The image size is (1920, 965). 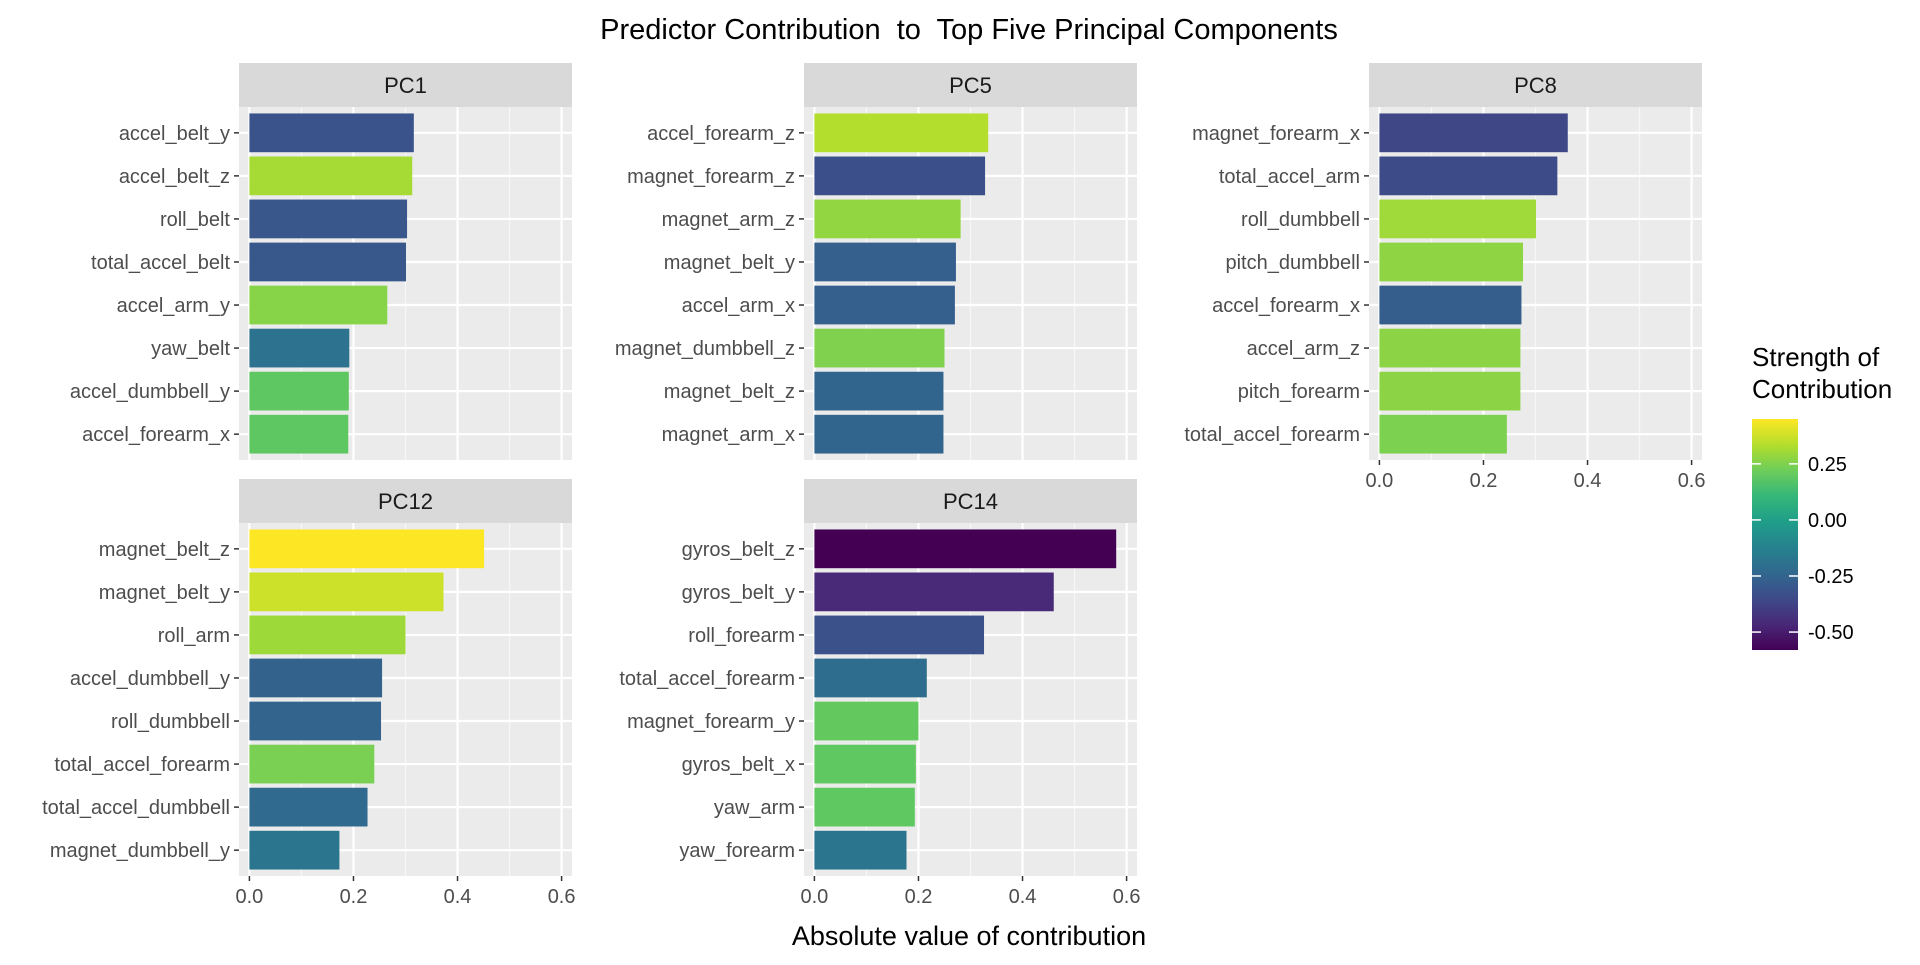 What do you see at coordinates (737, 851) in the screenshot?
I see `y-tick-label: yaw_forearm` at bounding box center [737, 851].